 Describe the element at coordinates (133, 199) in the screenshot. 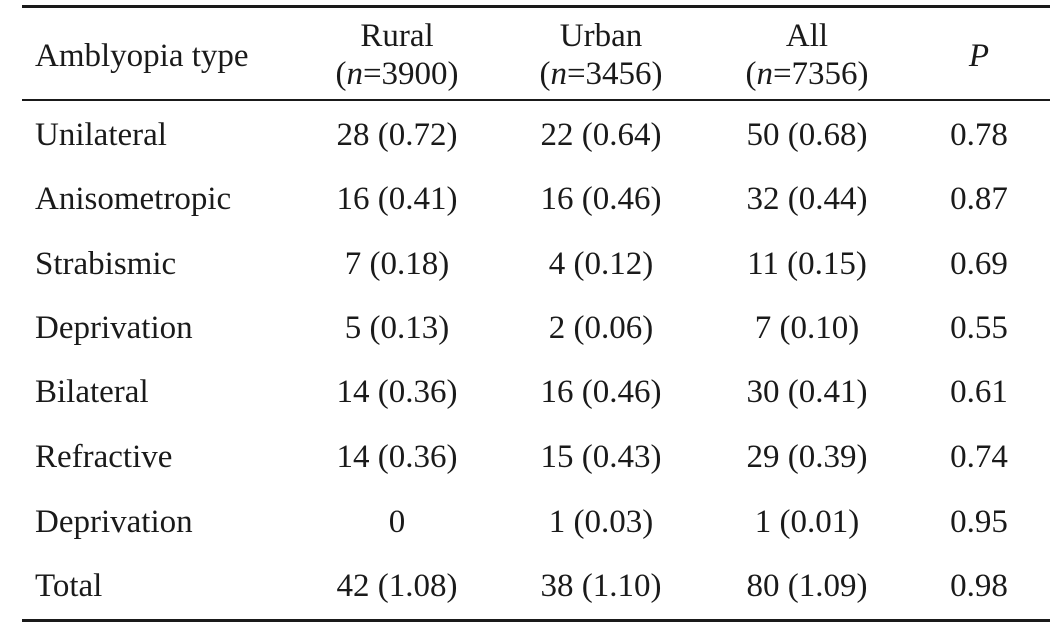

I see `row-type: Anisometropic` at that location.